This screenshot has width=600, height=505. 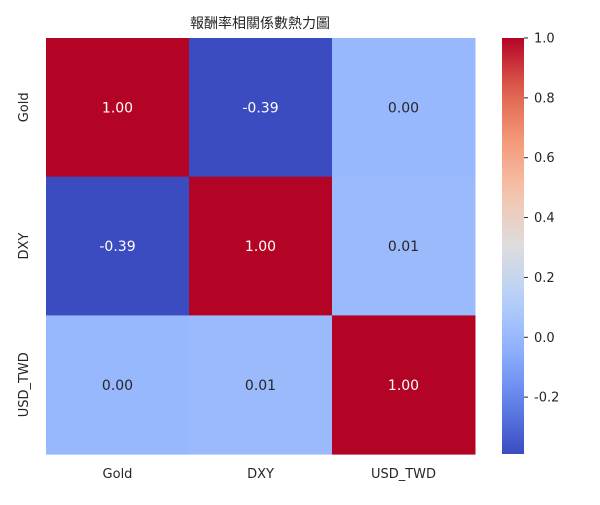 I want to click on x-tick-label: DXY, so click(x=260, y=474).